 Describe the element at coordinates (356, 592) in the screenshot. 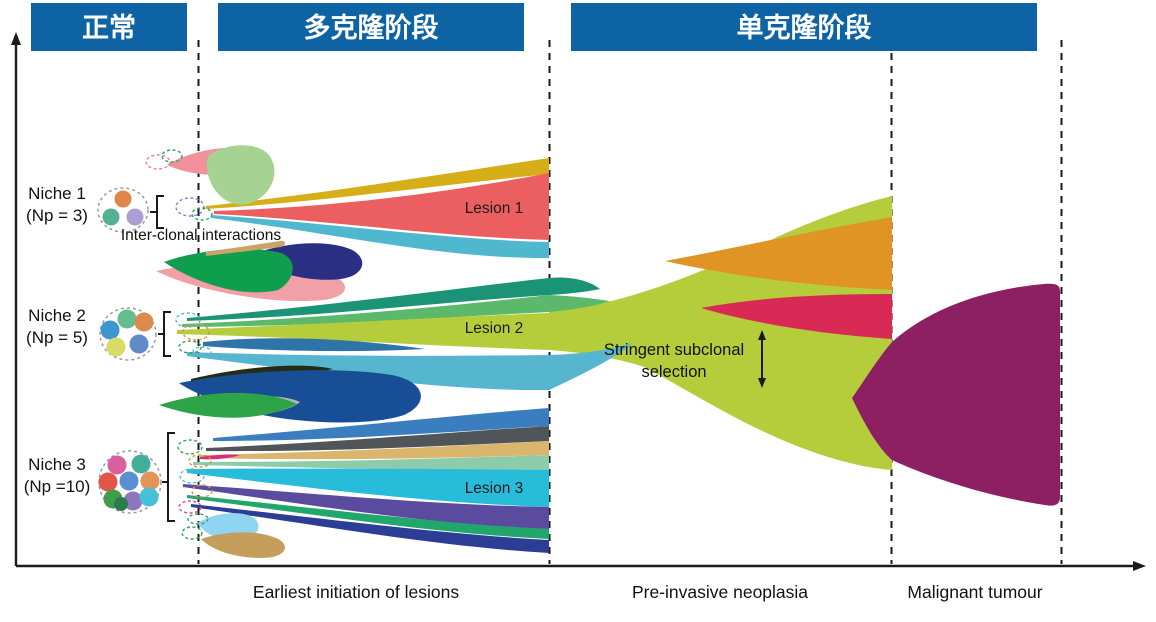

I see `stage-label-earliest-initiation: Earliest initiation of lesions` at that location.